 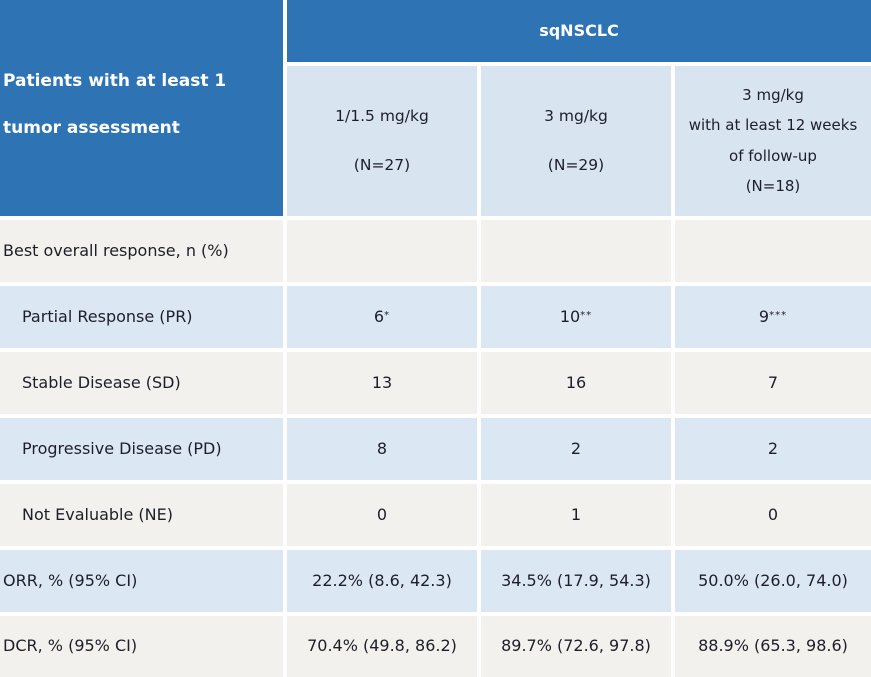 What do you see at coordinates (141, 646) in the screenshot?
I see `row-label-dcr: DCR, % (95% CI)` at bounding box center [141, 646].